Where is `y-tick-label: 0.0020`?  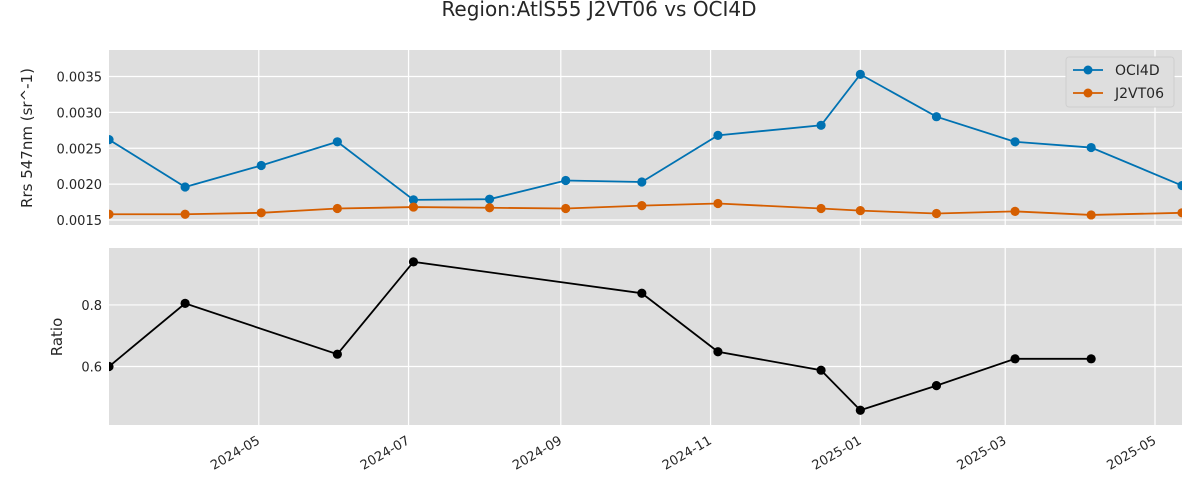
y-tick-label: 0.0020 is located at coordinates (80, 185).